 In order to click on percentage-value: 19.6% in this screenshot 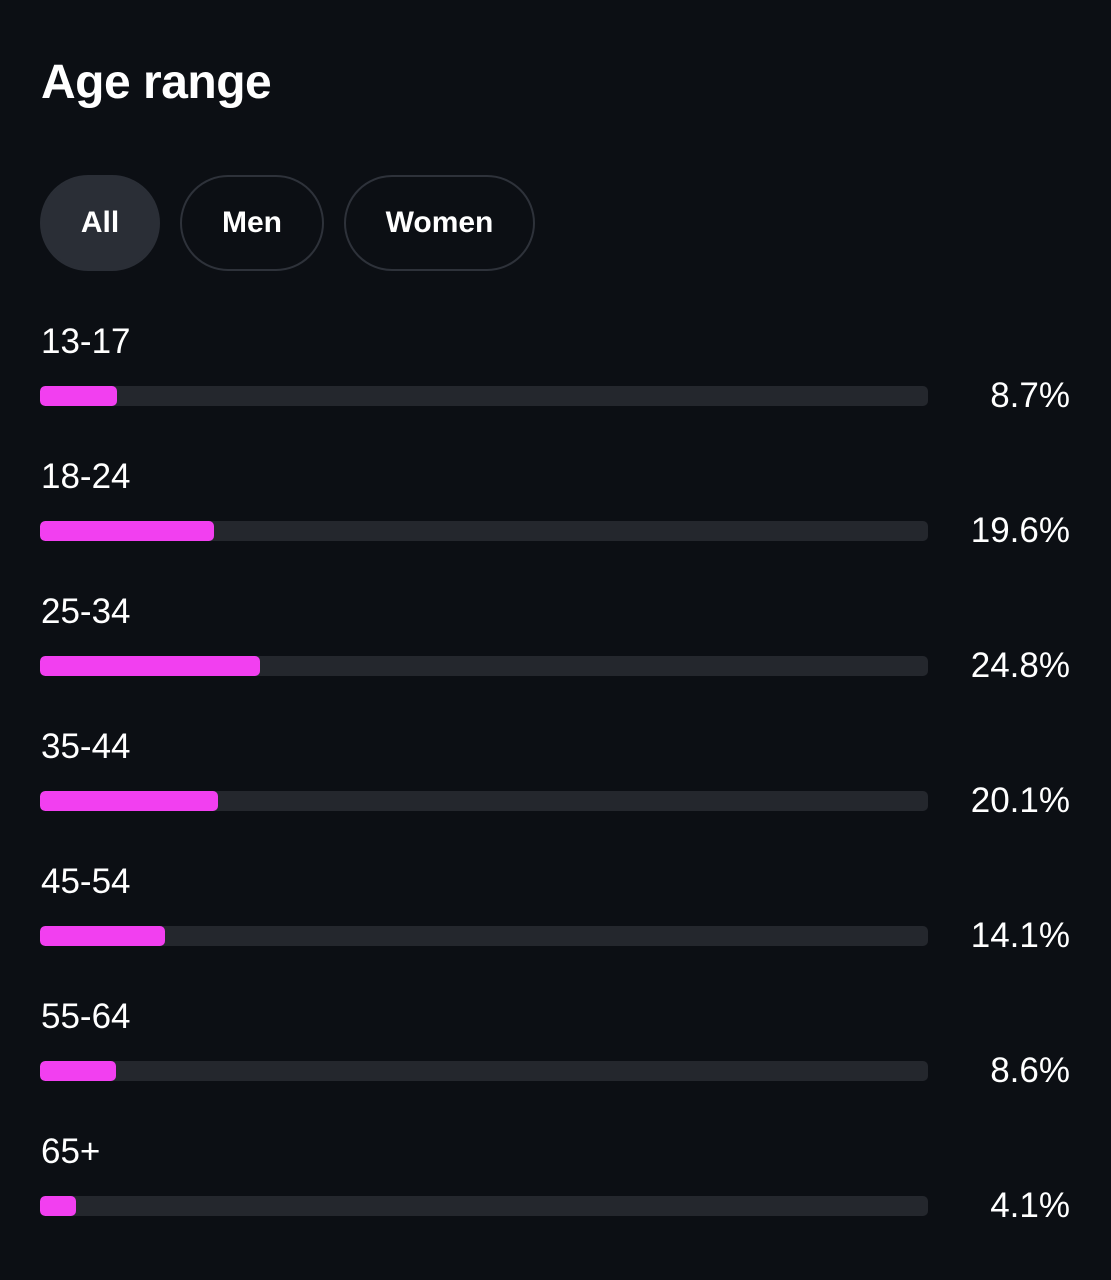, I will do `click(1020, 530)`.